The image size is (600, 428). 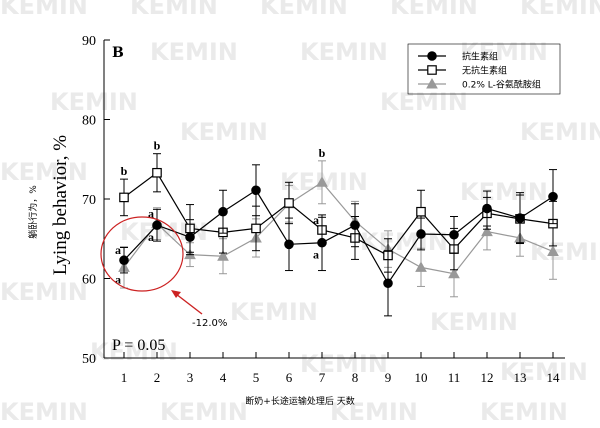 What do you see at coordinates (289, 377) in the screenshot?
I see `x-tick-label: 6` at bounding box center [289, 377].